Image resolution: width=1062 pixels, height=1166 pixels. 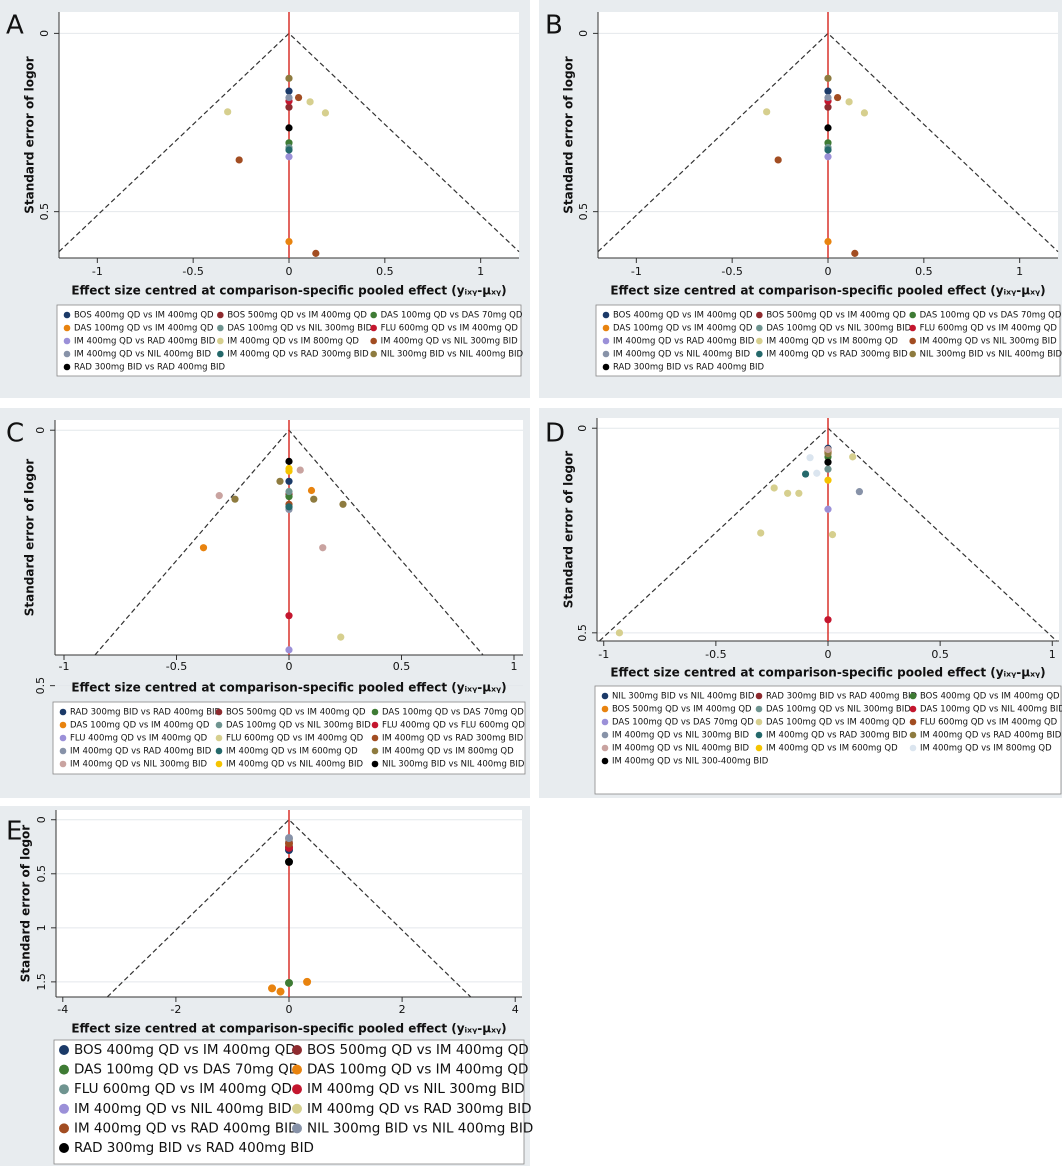 What do you see at coordinates (924, 271) in the screenshot?
I see `x-tick-label: 0.5` at bounding box center [924, 271].